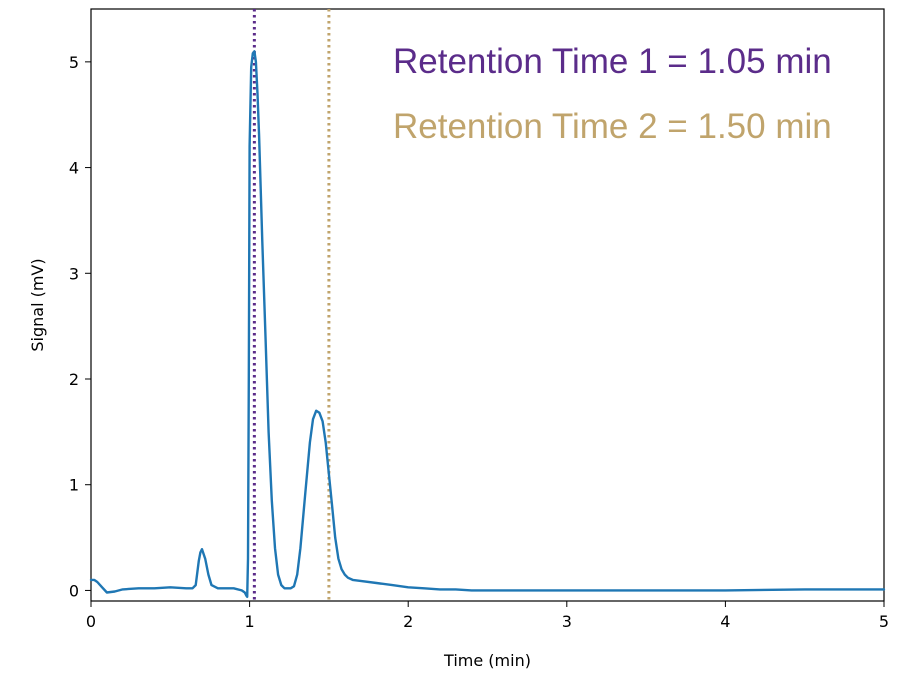 The height and width of the screenshot is (696, 897). What do you see at coordinates (74, 590) in the screenshot?
I see `y-tick-label: 0` at bounding box center [74, 590].